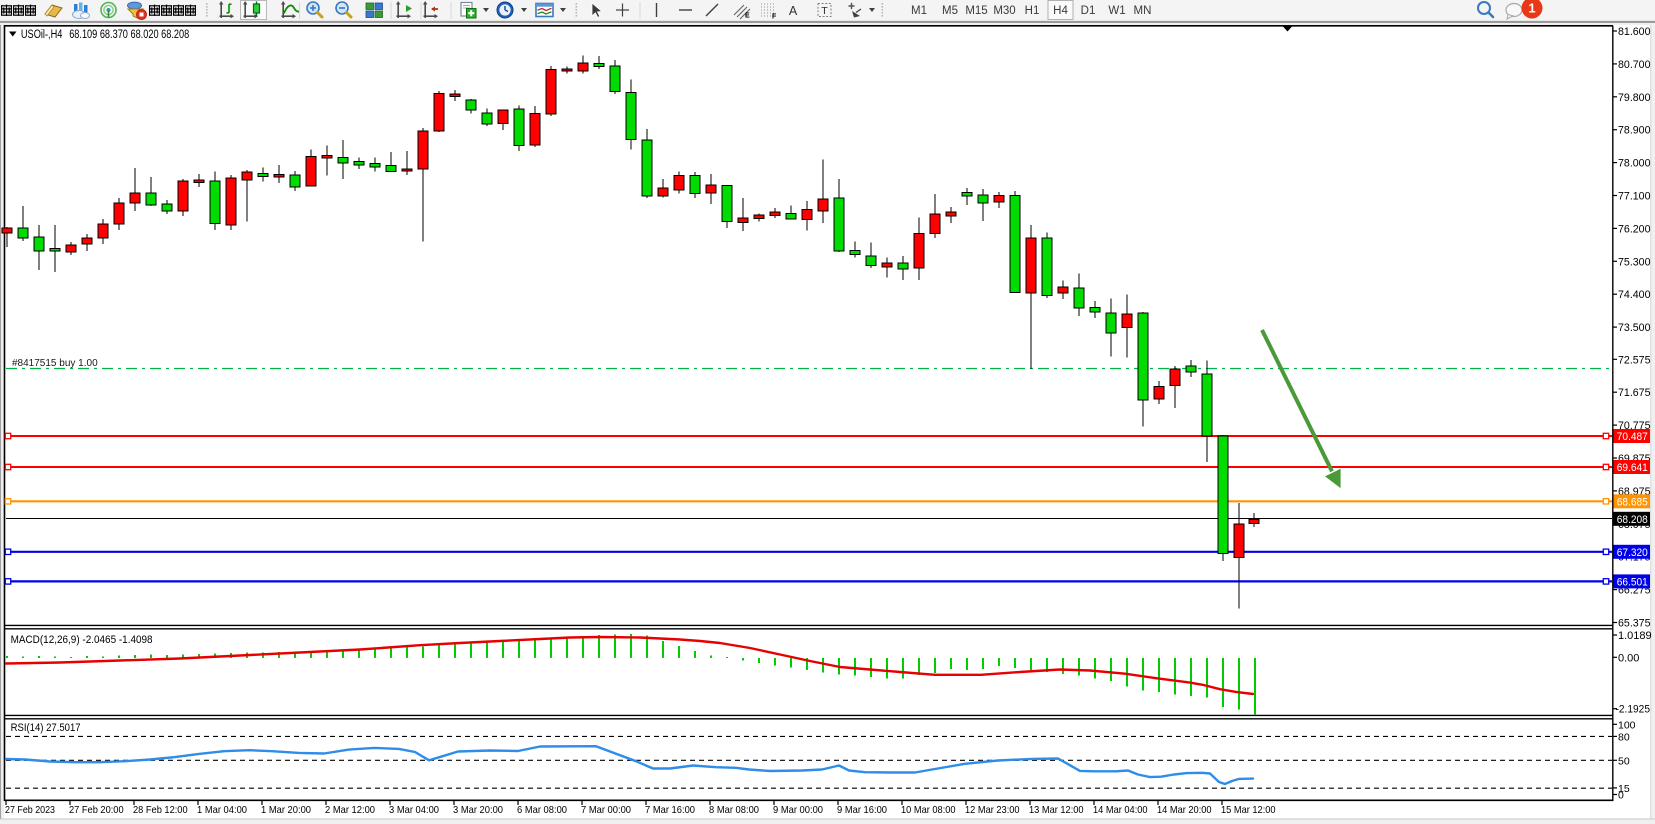  What do you see at coordinates (1120, 810) in the screenshot?
I see `svg-text: 14 Mar 04:00` at bounding box center [1120, 810].